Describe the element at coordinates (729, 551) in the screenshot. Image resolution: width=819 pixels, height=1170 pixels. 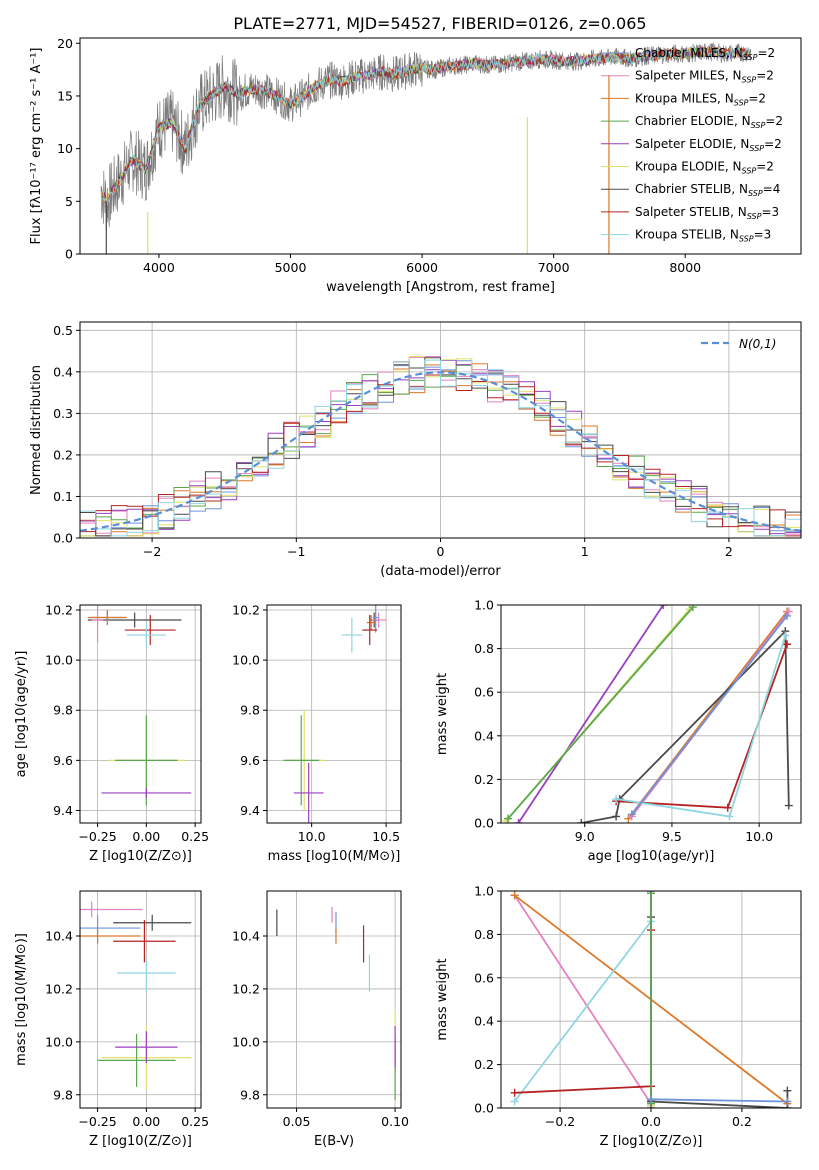
I see `x-tick-label: 2` at that location.